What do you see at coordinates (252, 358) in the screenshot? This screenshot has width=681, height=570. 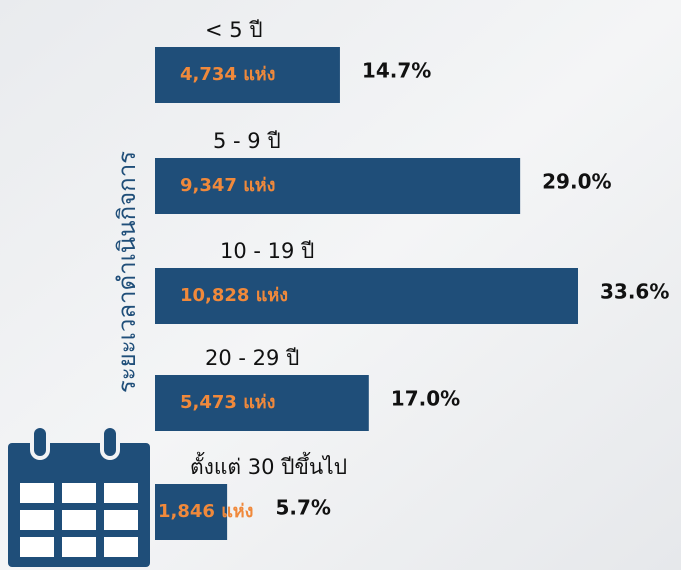 I see `category-label: 20 - 29 ปี` at bounding box center [252, 358].